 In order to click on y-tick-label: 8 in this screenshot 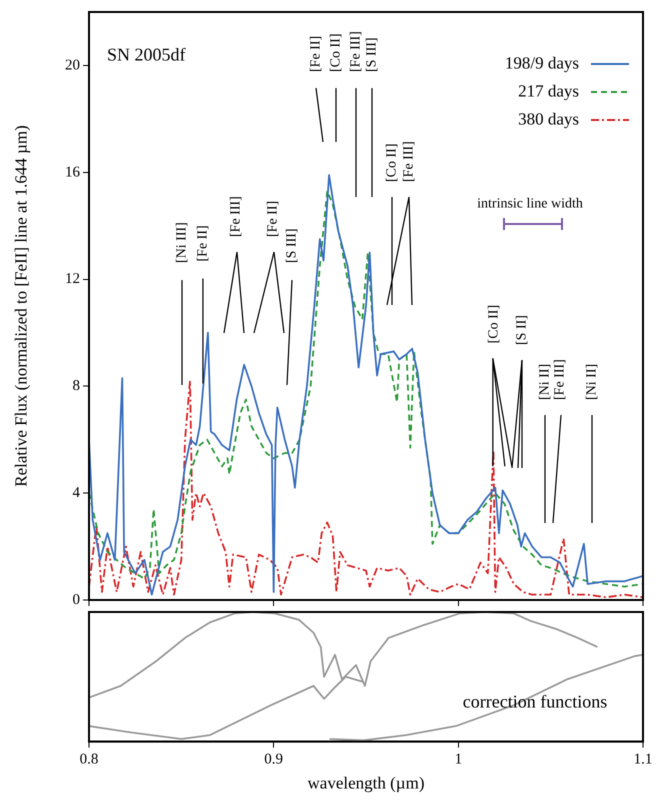, I will do `click(76, 386)`.